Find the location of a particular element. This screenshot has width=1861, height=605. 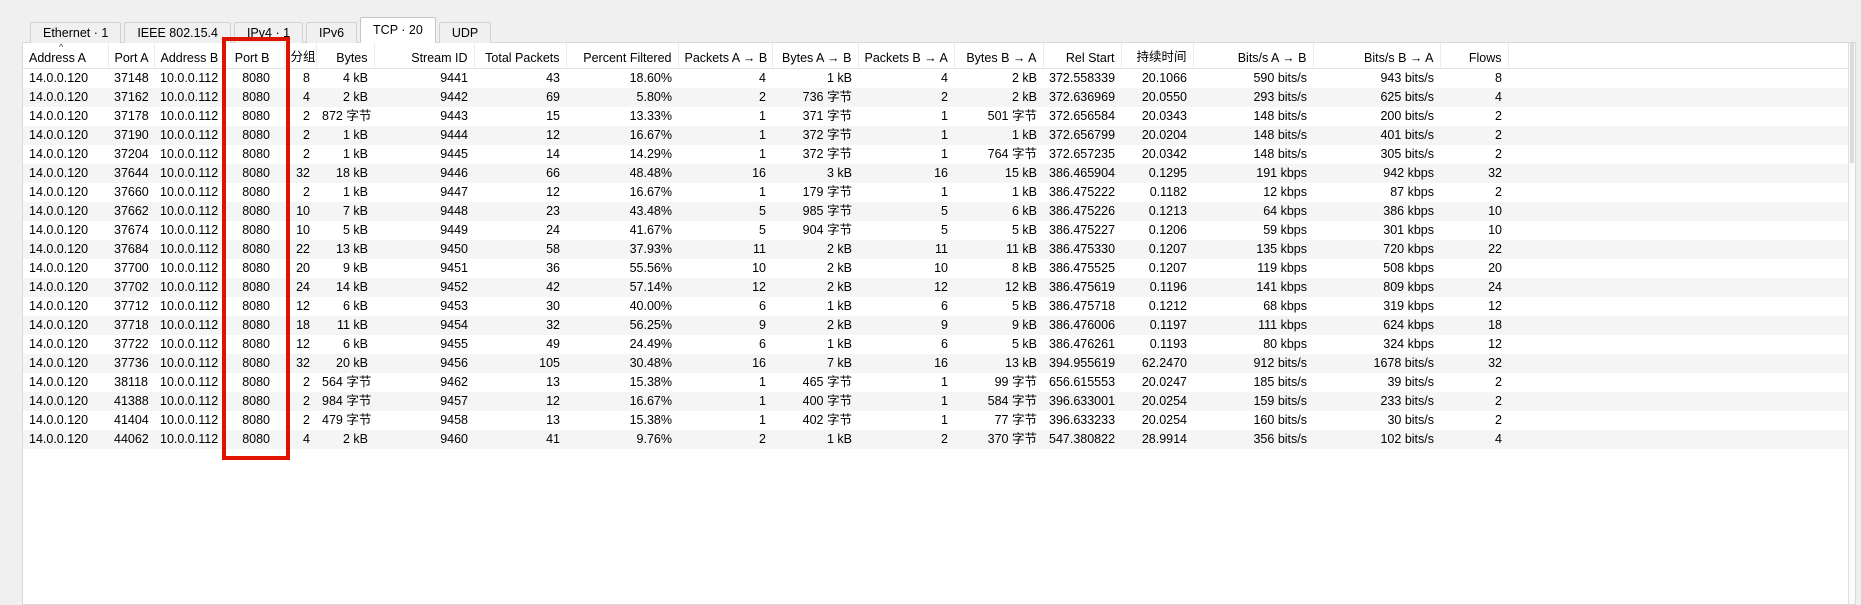

column-header-bytes: Bytes is located at coordinates (345, 56).